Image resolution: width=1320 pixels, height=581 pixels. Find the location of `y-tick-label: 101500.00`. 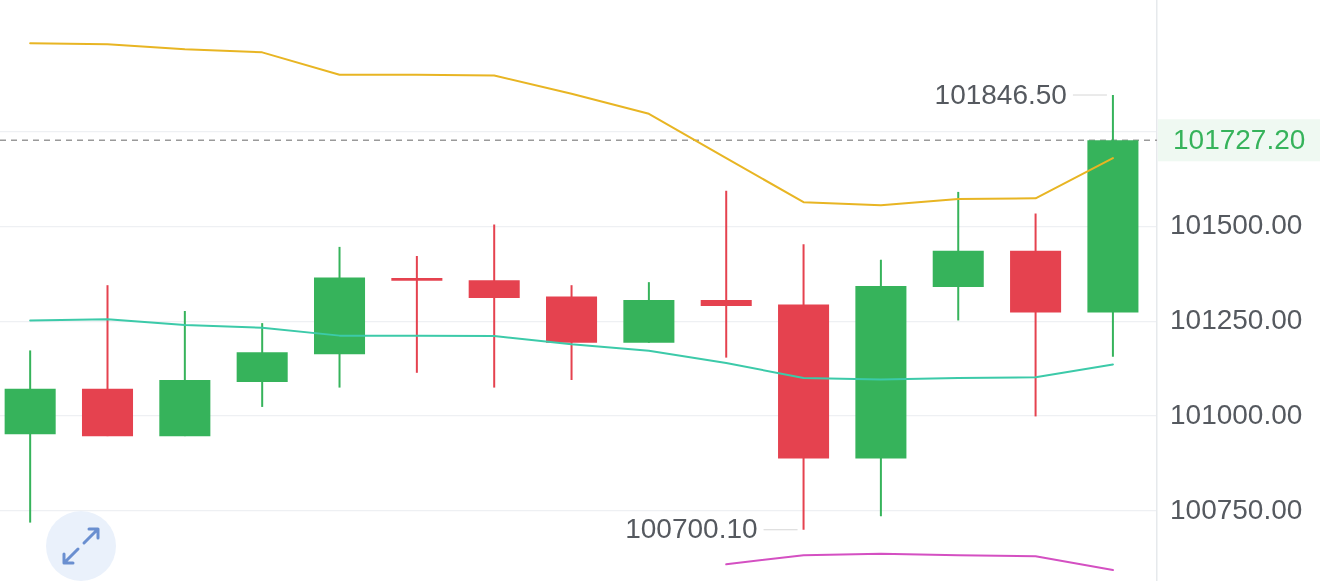

y-tick-label: 101500.00 is located at coordinates (1236, 225).